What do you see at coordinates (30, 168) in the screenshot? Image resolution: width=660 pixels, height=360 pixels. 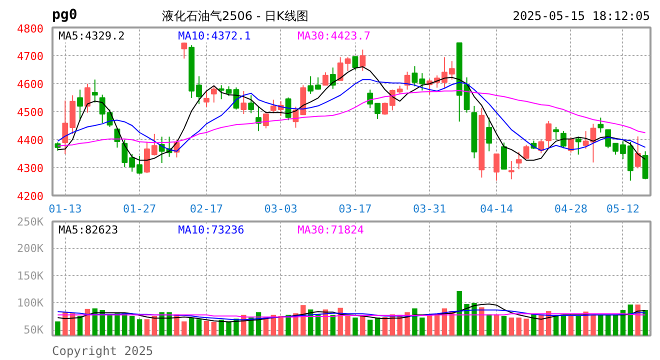 I see `y-tick-label: 4300` at bounding box center [30, 168].